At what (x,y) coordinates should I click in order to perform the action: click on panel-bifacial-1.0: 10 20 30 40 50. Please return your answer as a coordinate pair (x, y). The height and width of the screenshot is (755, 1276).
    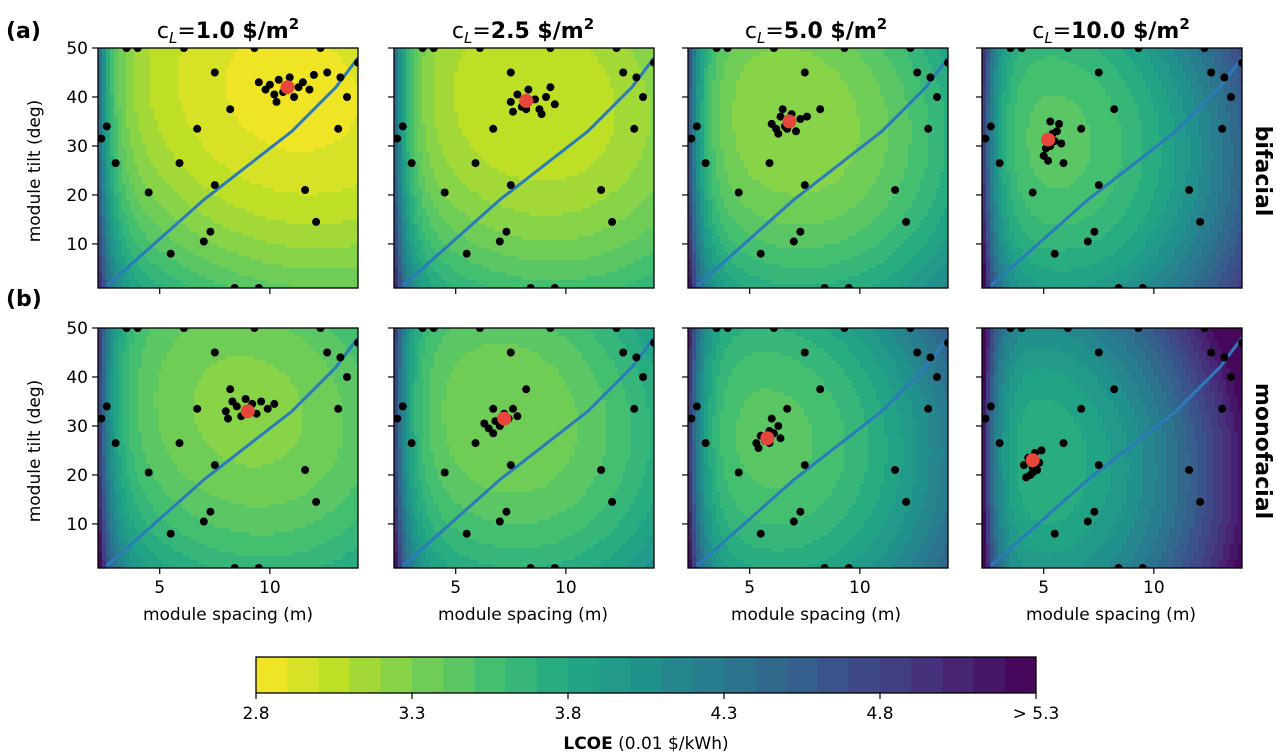
    Looking at the image, I should click on (212, 166).